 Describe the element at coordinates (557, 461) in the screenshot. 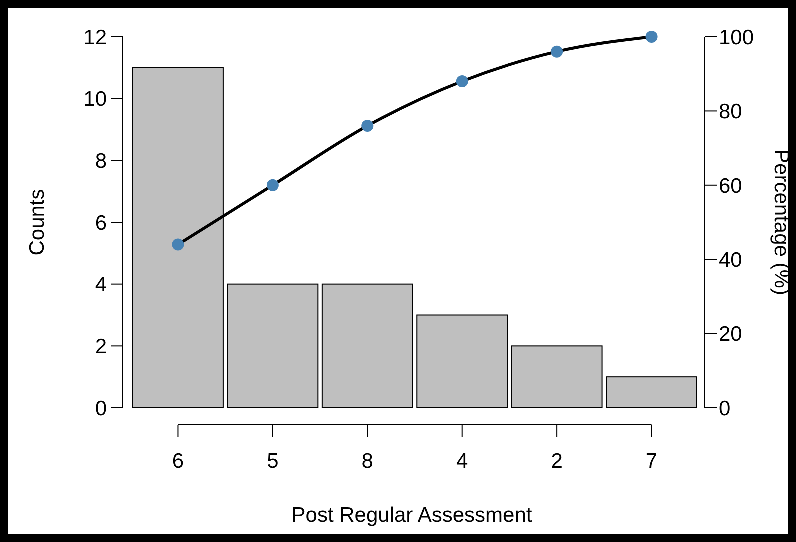

I see `x-tick-label: 2` at that location.